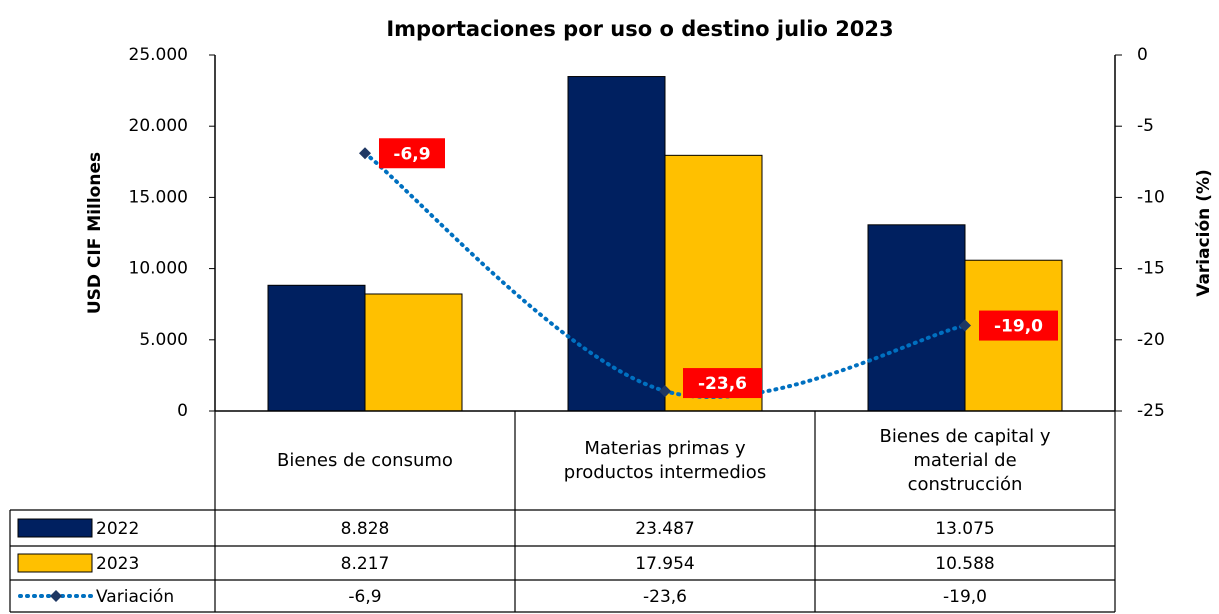 This screenshot has height=614, width=1219. Describe the element at coordinates (665, 460) in the screenshot. I see `category-label: Materias primas y productos intermedios` at that location.